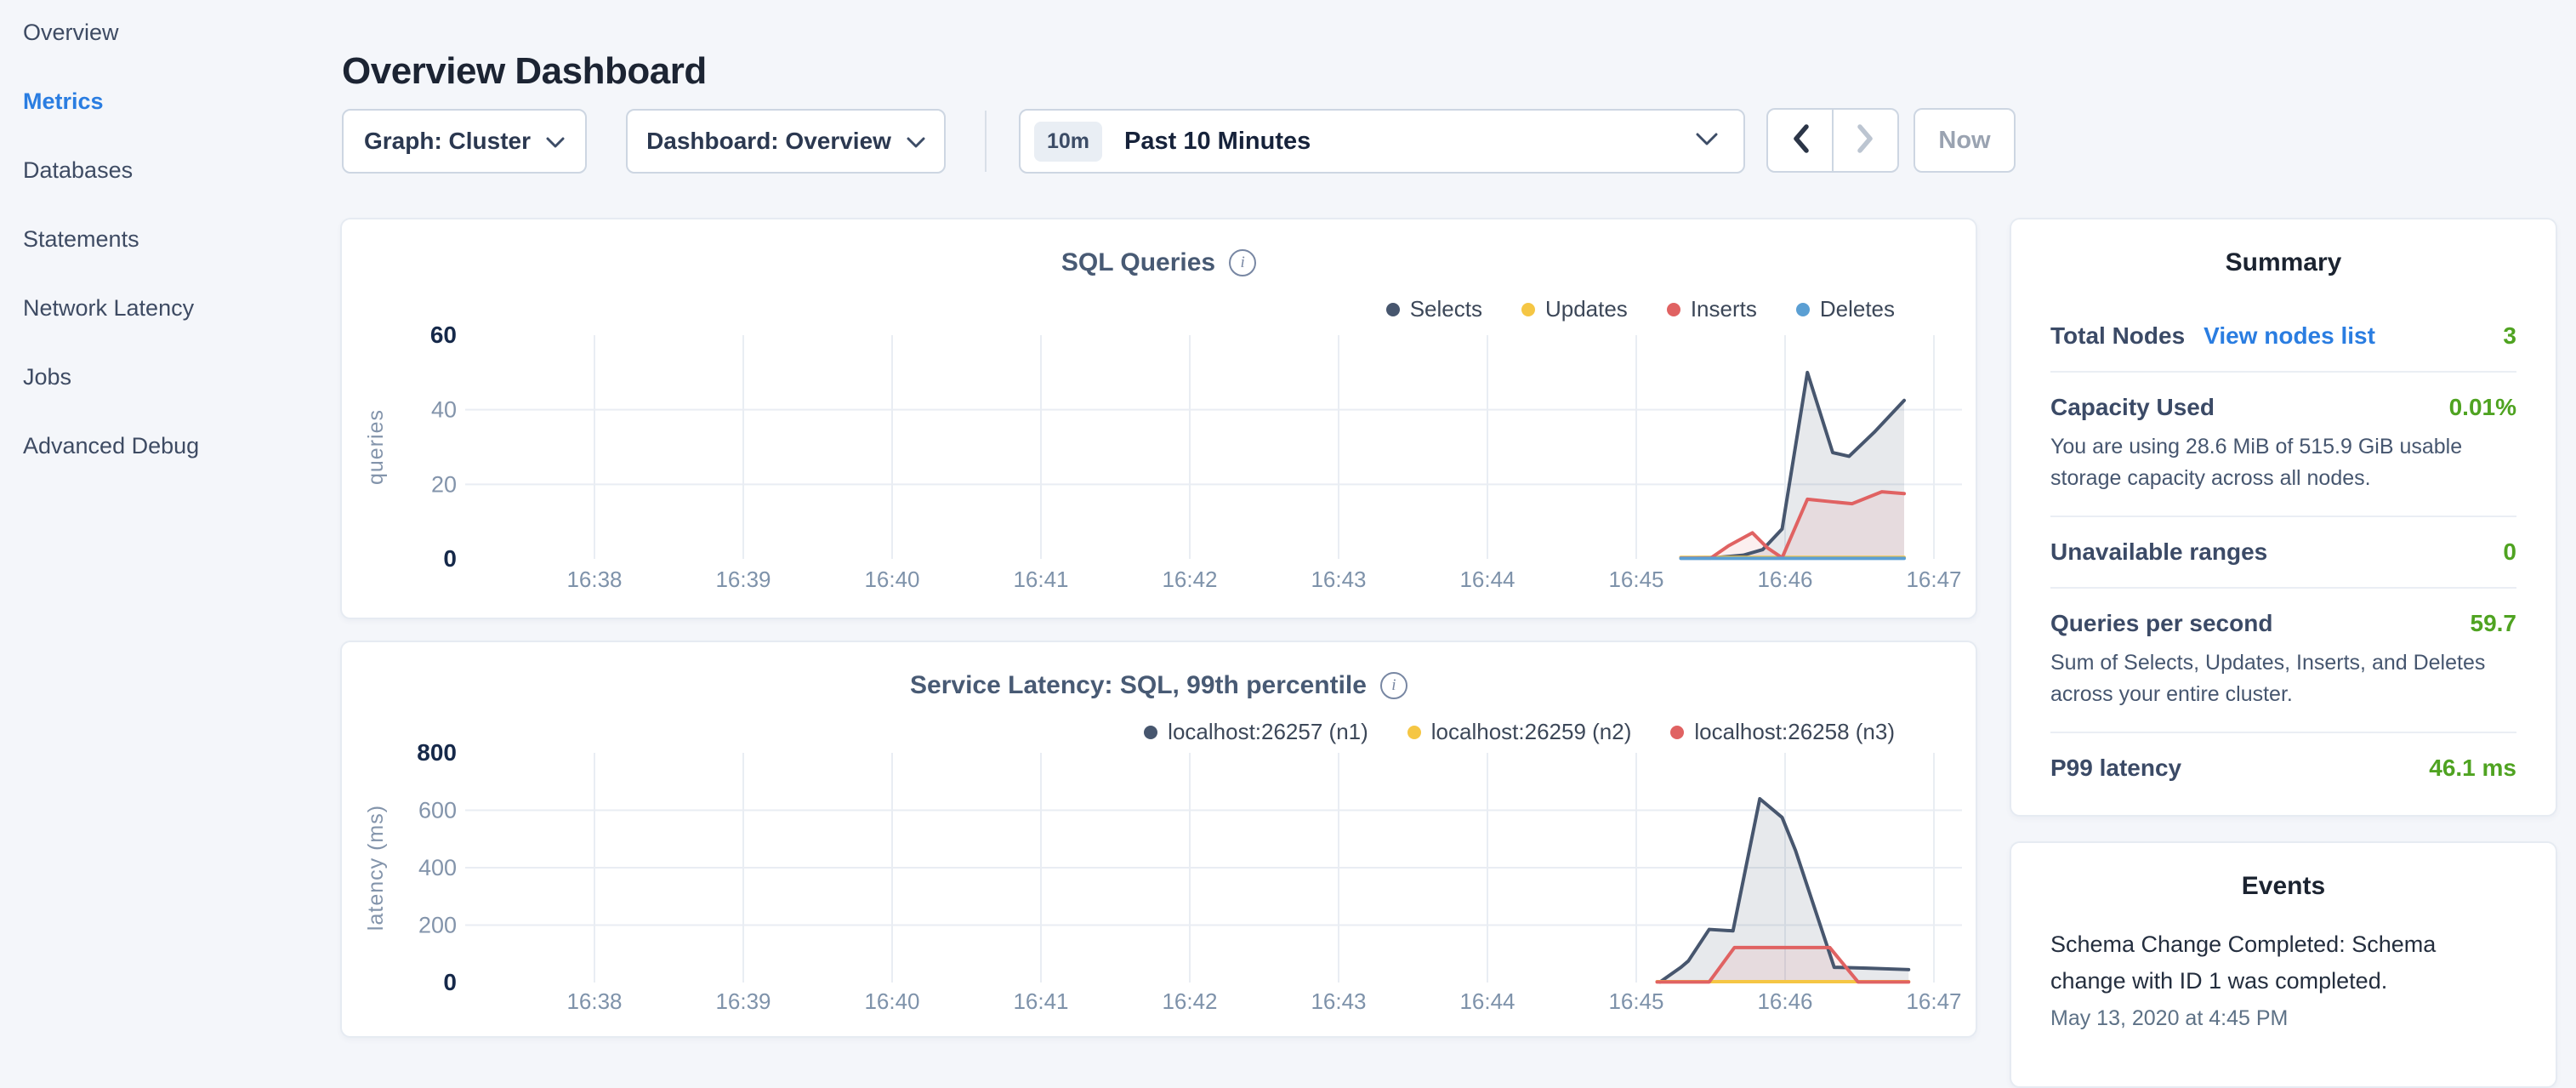  What do you see at coordinates (78, 170) in the screenshot?
I see `sidebar-item-databases: Databases` at bounding box center [78, 170].